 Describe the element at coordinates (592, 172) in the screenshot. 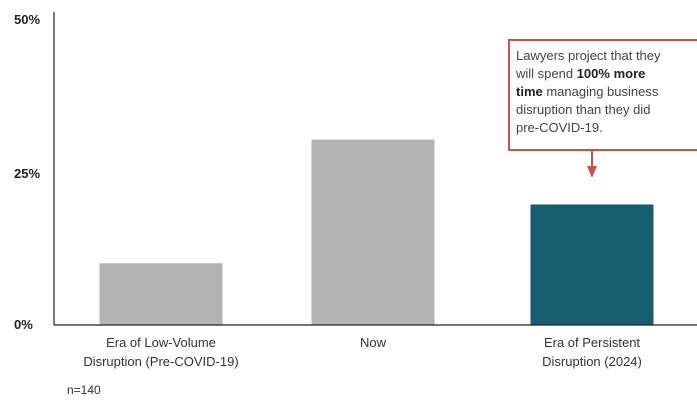

I see `callout-arrow-head` at that location.